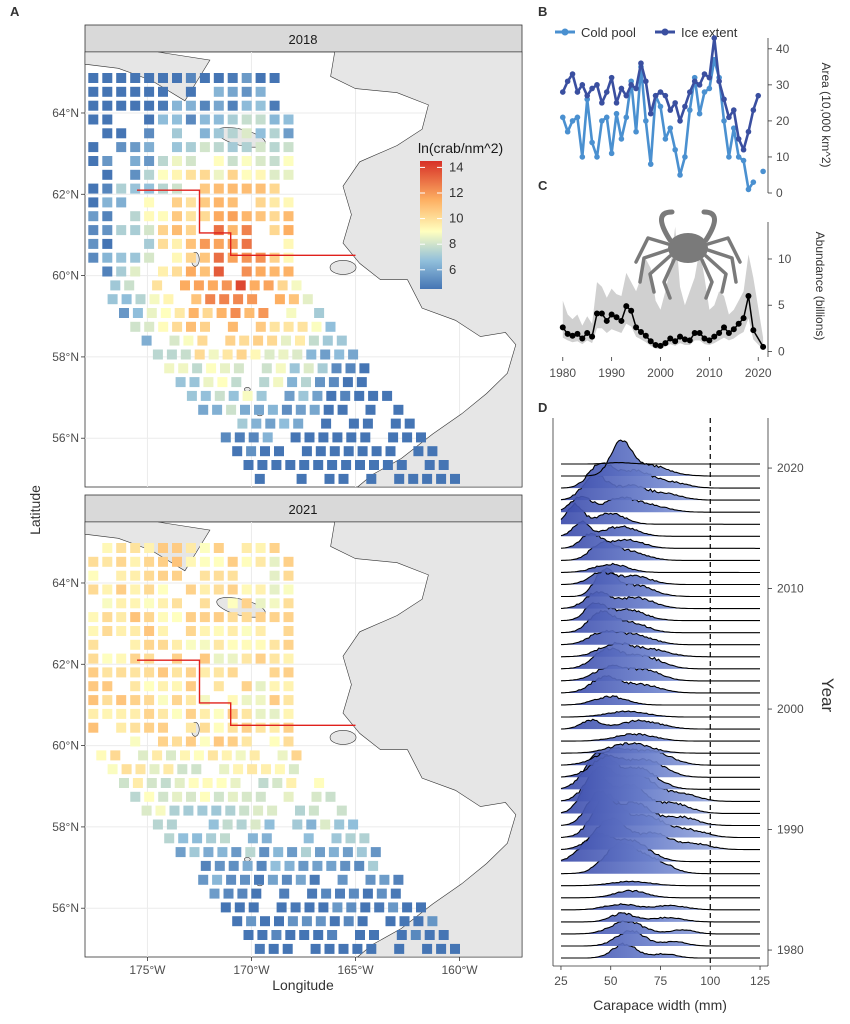  What do you see at coordinates (65, 113) in the screenshot?
I see `y-tick-label: 64°N` at bounding box center [65, 113].